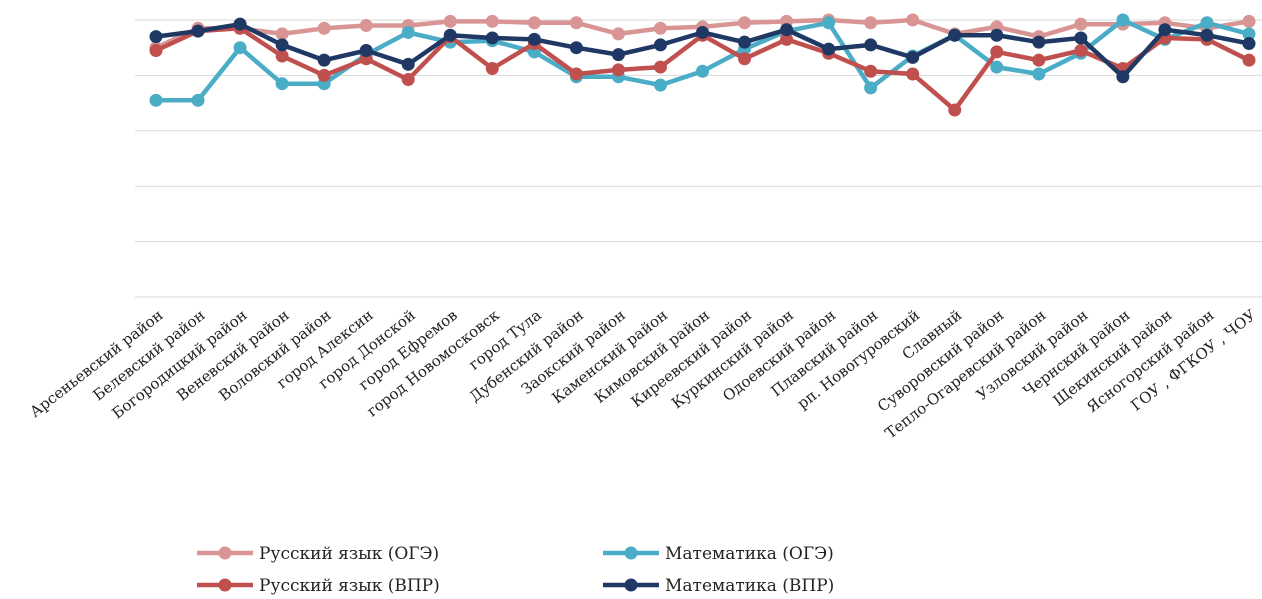  Describe the element at coordinates (349, 586) in the screenshot. I see `legend-label: Русский язык (ВПР)` at that location.